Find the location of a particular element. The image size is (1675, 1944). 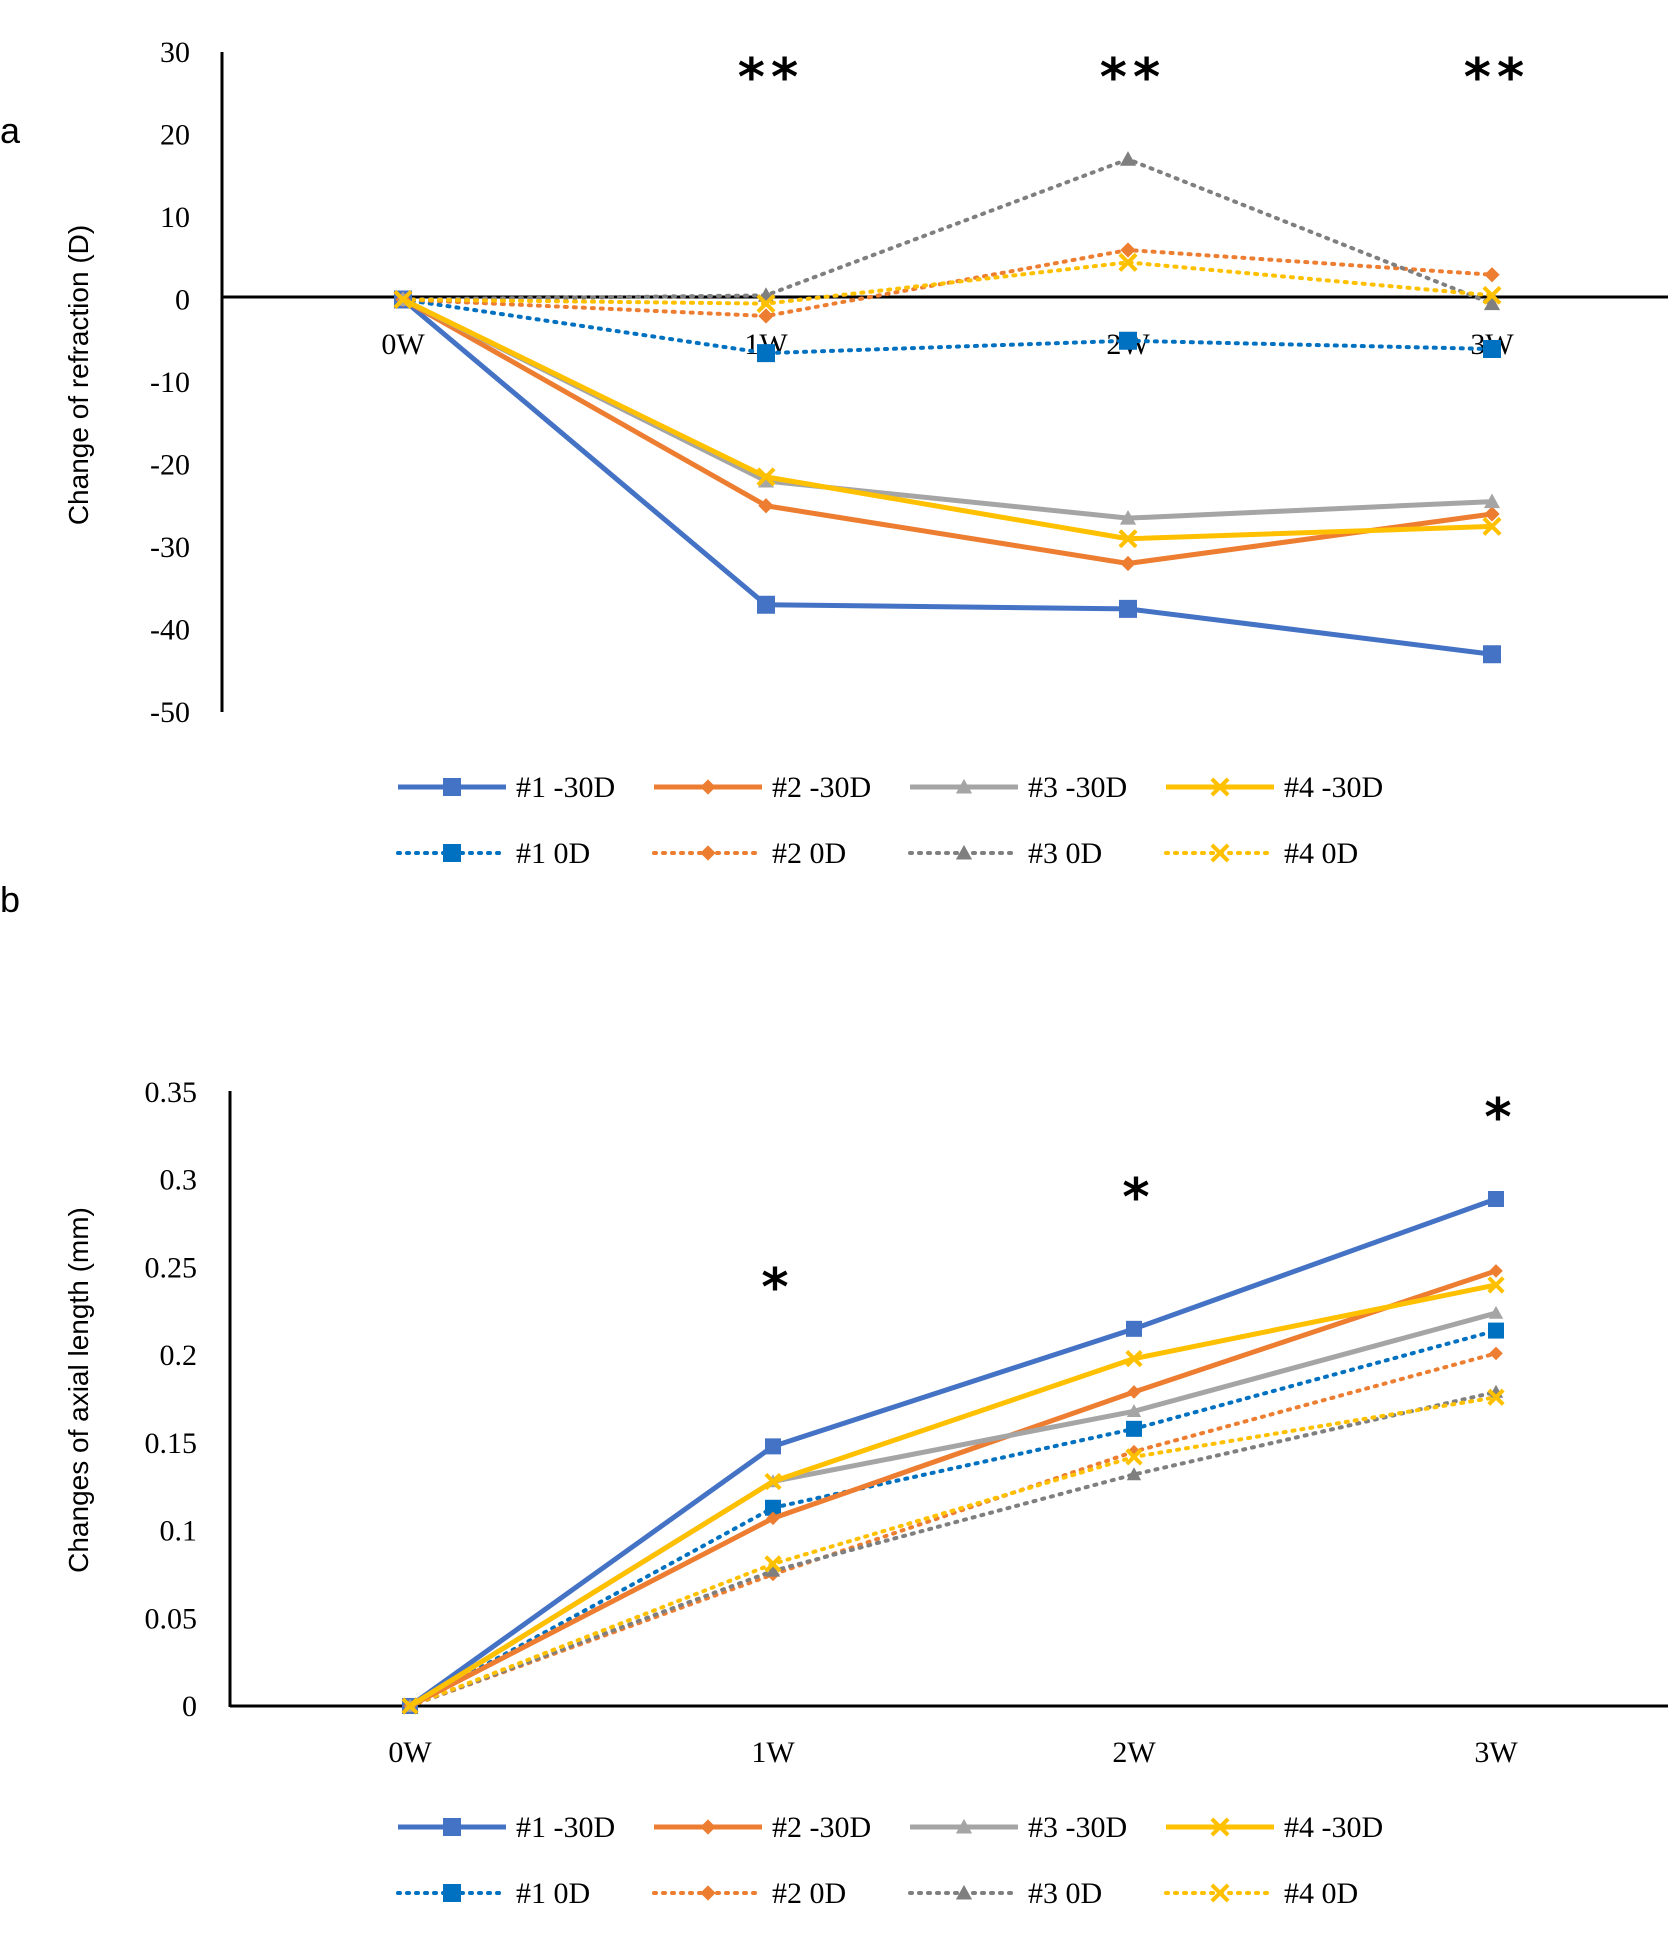

pb-ytick-label: 0 is located at coordinates (189, 1706).